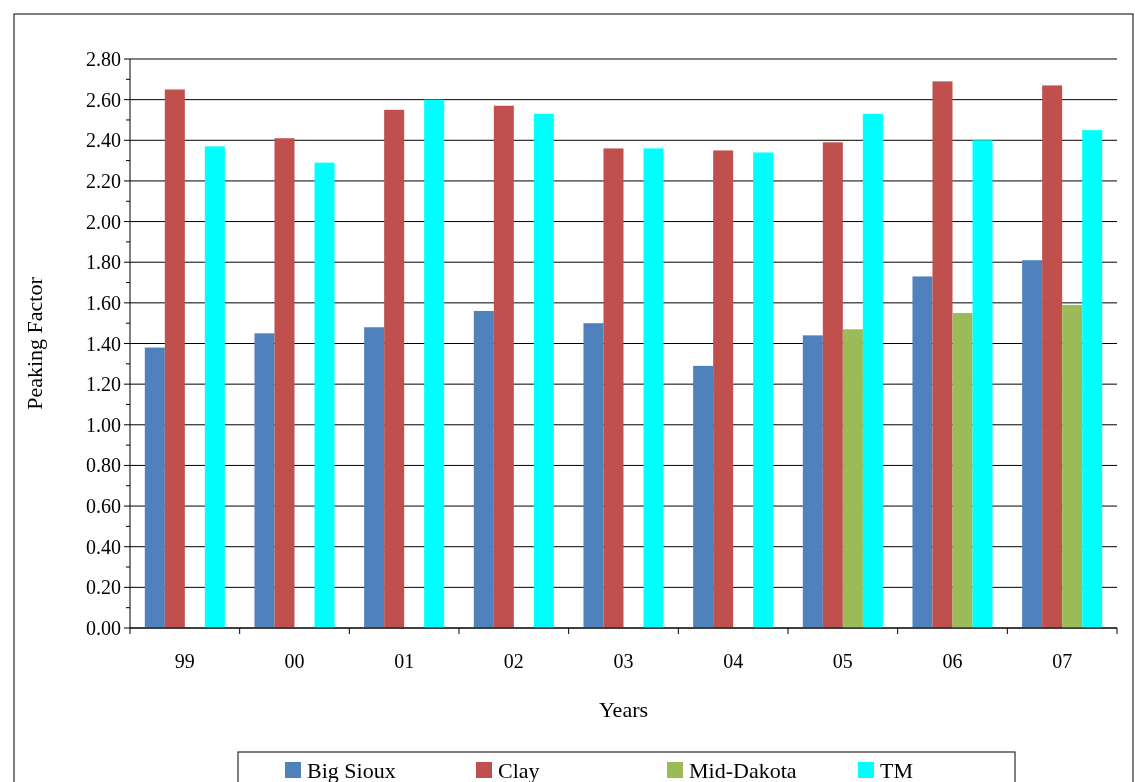 The width and height of the screenshot is (1135, 782). I want to click on y-tick-label: 1.40, so click(103, 343).